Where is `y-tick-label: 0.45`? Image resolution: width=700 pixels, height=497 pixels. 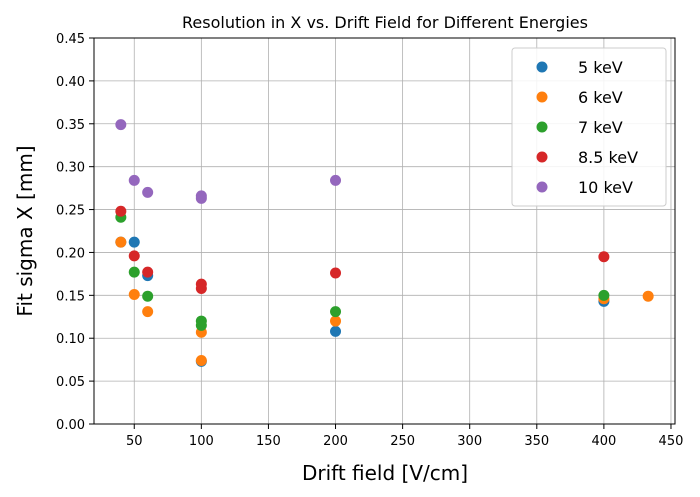 y-tick-label: 0.45 is located at coordinates (70, 39).